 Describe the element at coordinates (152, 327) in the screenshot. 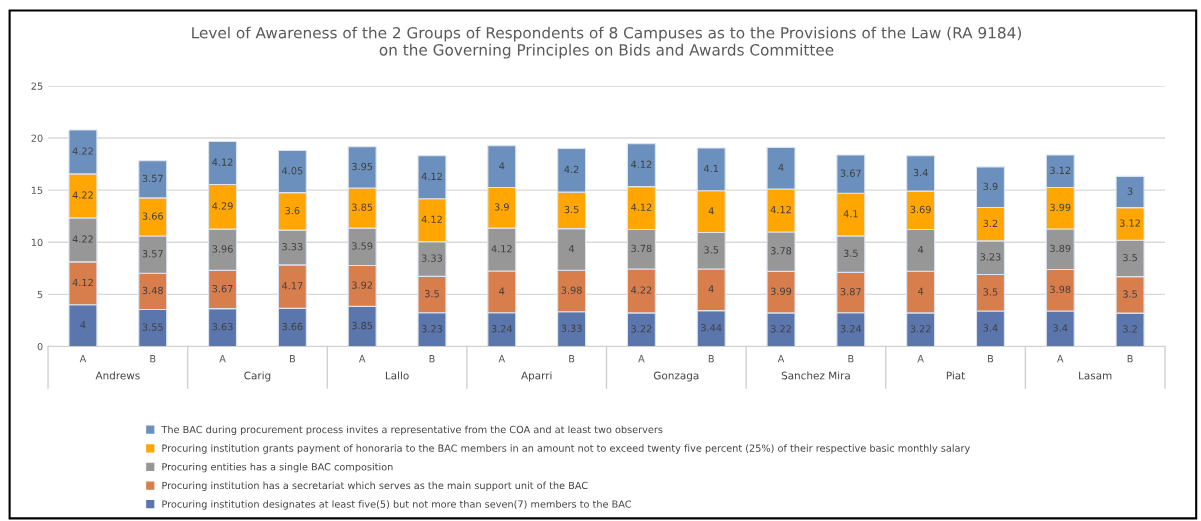

I see `data-label: 3.55` at that location.